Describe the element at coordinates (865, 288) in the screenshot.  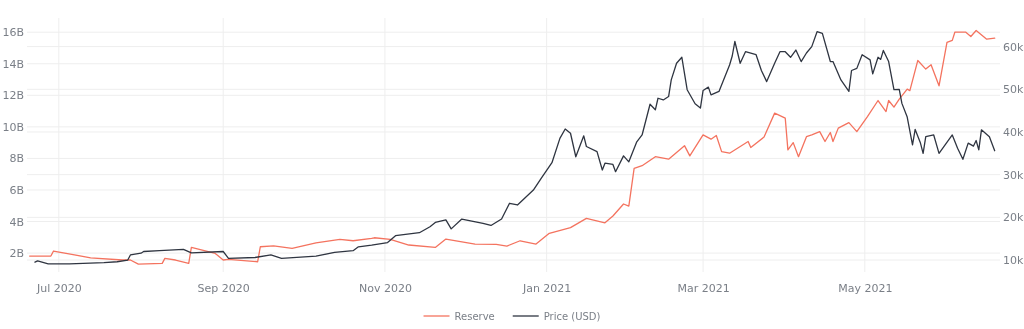
I see `x-tick-label: May 2021` at that location.